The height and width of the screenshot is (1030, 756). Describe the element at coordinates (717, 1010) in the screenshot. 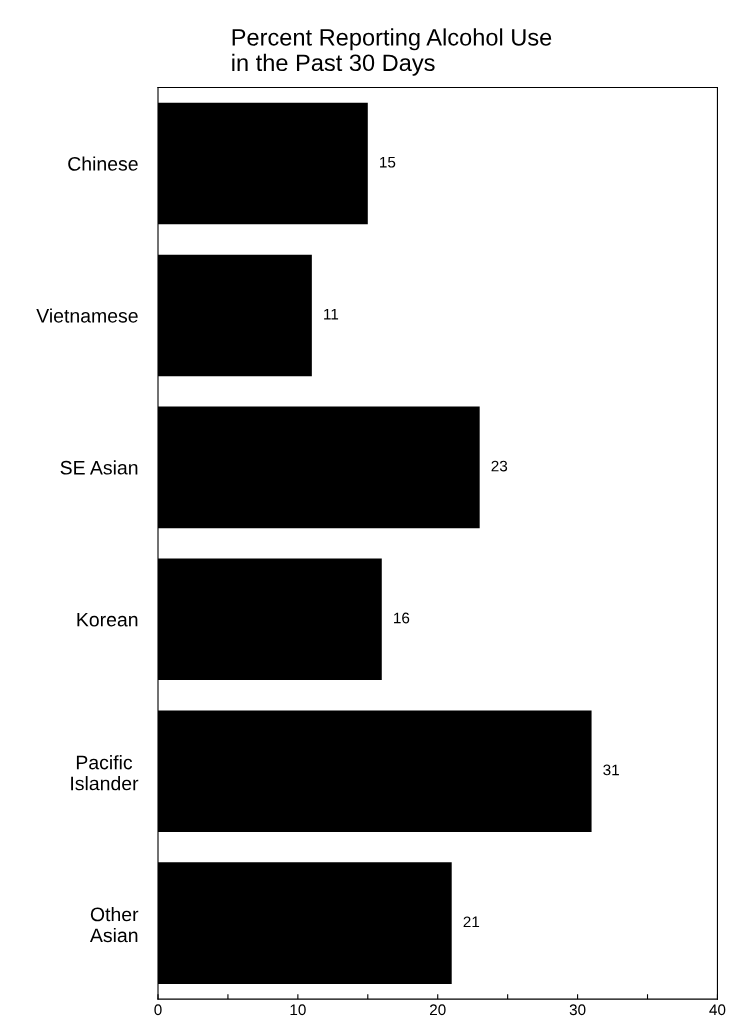

I see `x-tick-label: 40` at that location.